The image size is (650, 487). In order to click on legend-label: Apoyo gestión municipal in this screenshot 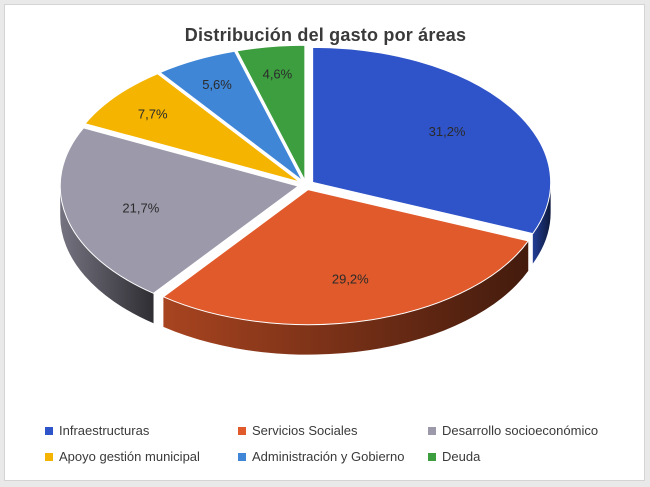, I will do `click(129, 456)`.